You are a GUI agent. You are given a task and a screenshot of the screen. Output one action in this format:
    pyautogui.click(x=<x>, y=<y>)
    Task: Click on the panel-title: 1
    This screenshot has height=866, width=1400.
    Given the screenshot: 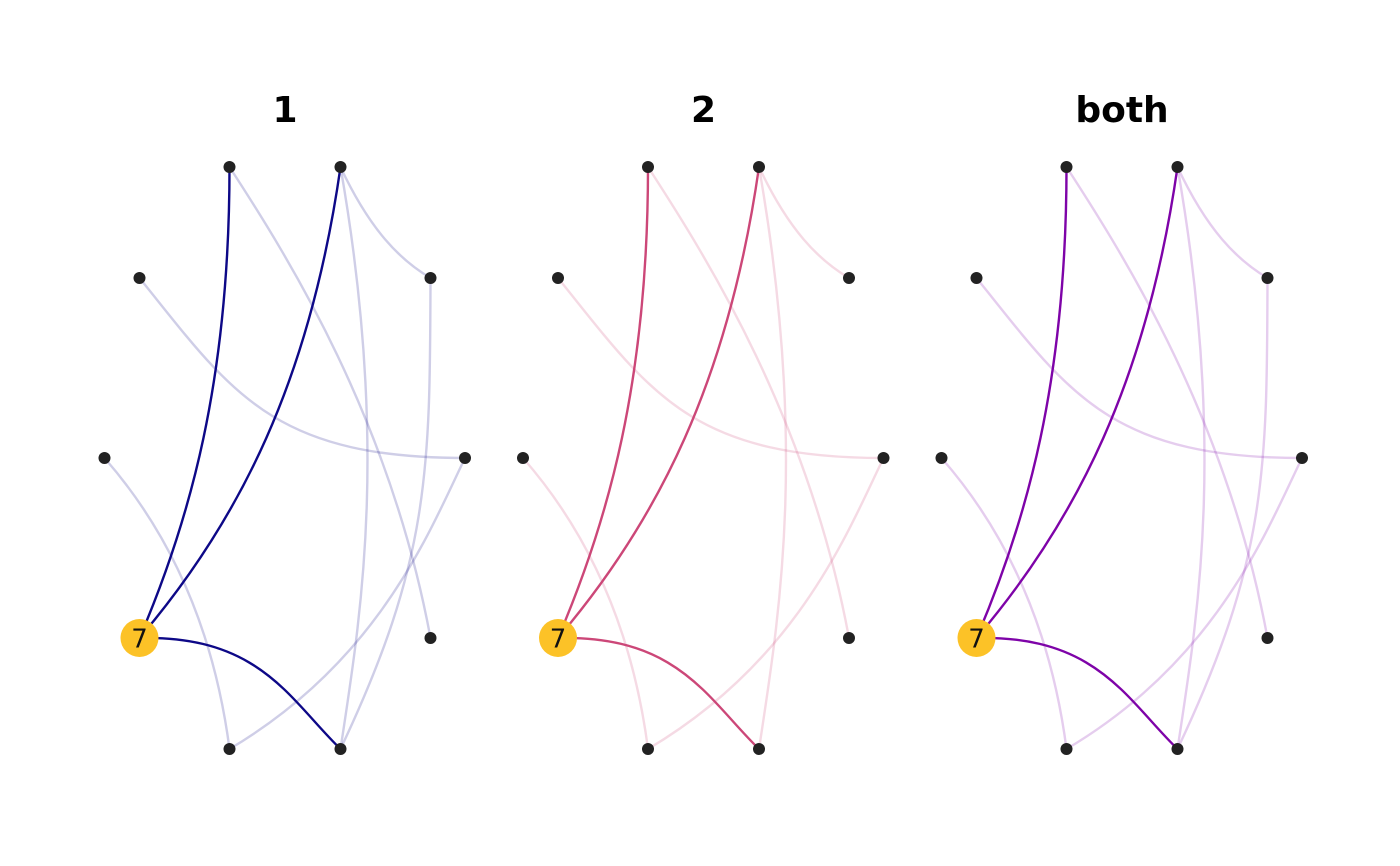 What is the action you would take?
    pyautogui.click(x=284, y=110)
    